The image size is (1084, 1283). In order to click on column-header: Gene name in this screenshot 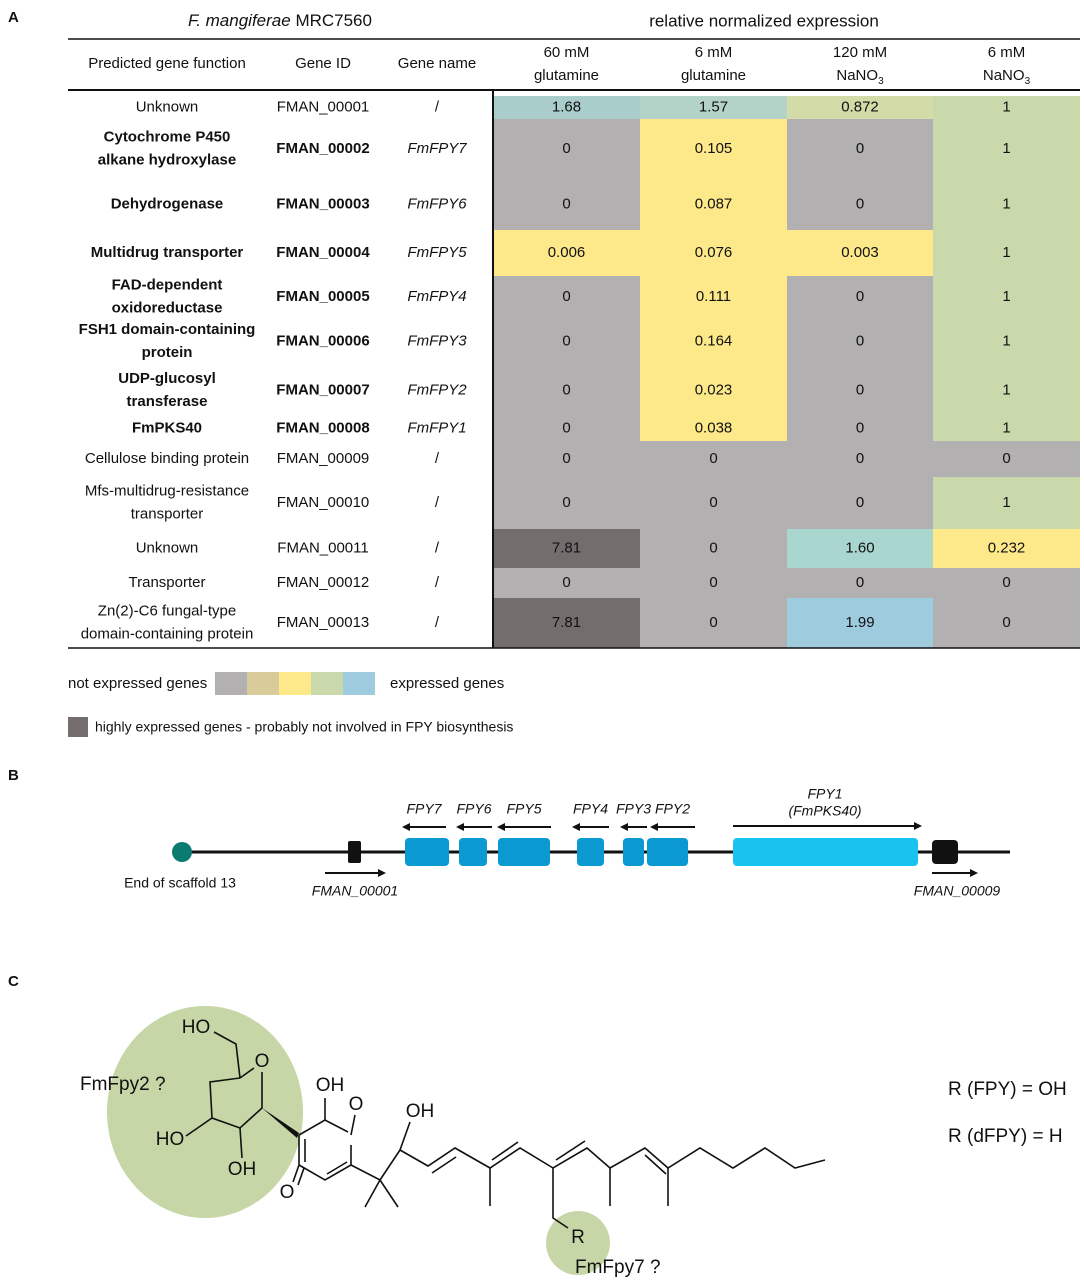, I will do `click(437, 63)`.